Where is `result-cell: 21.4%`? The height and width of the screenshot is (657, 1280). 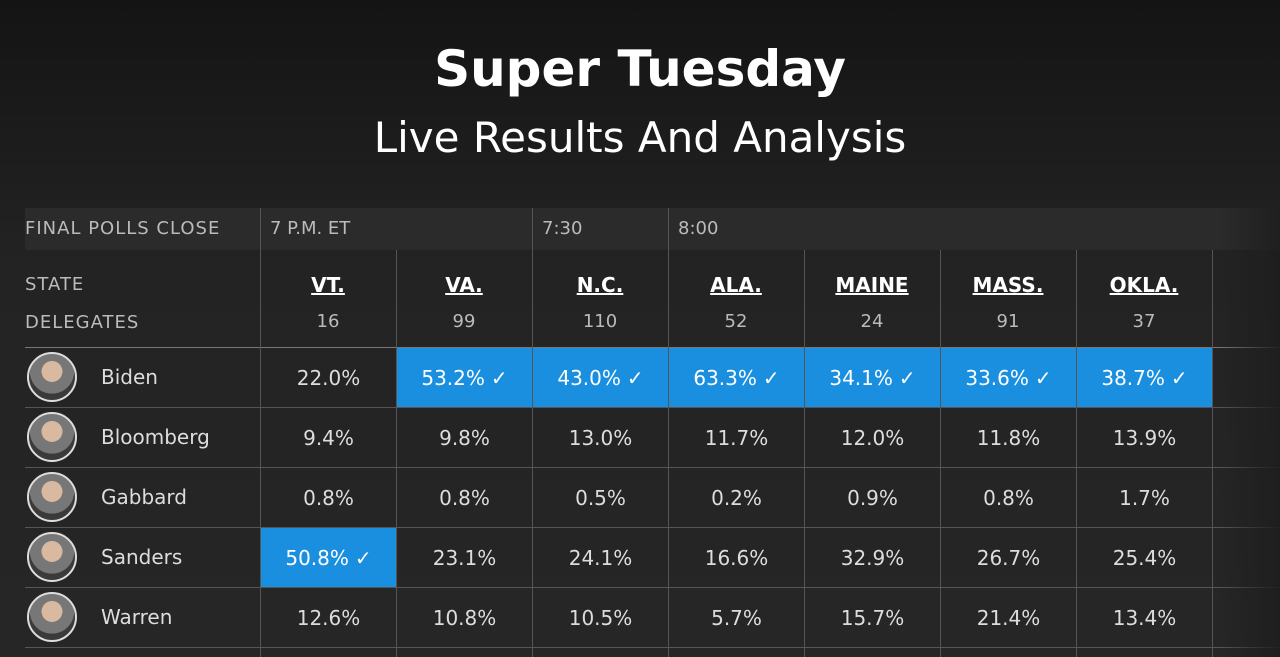 result-cell: 21.4% is located at coordinates (1008, 617).